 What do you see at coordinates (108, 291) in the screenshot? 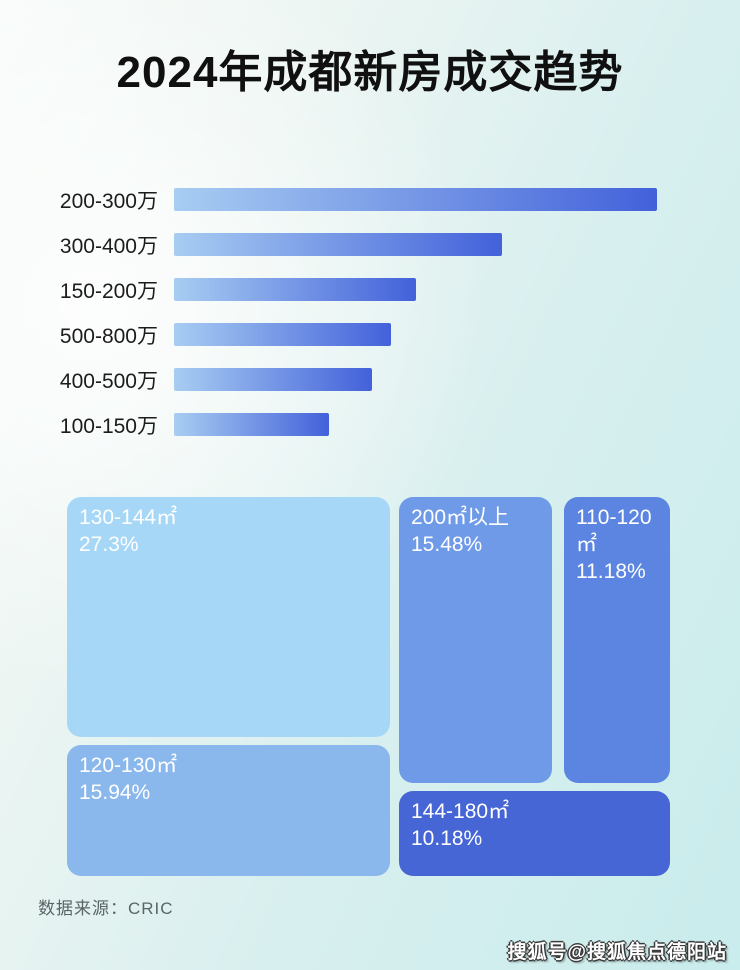
I see `bar-label: 150-200万` at bounding box center [108, 291].